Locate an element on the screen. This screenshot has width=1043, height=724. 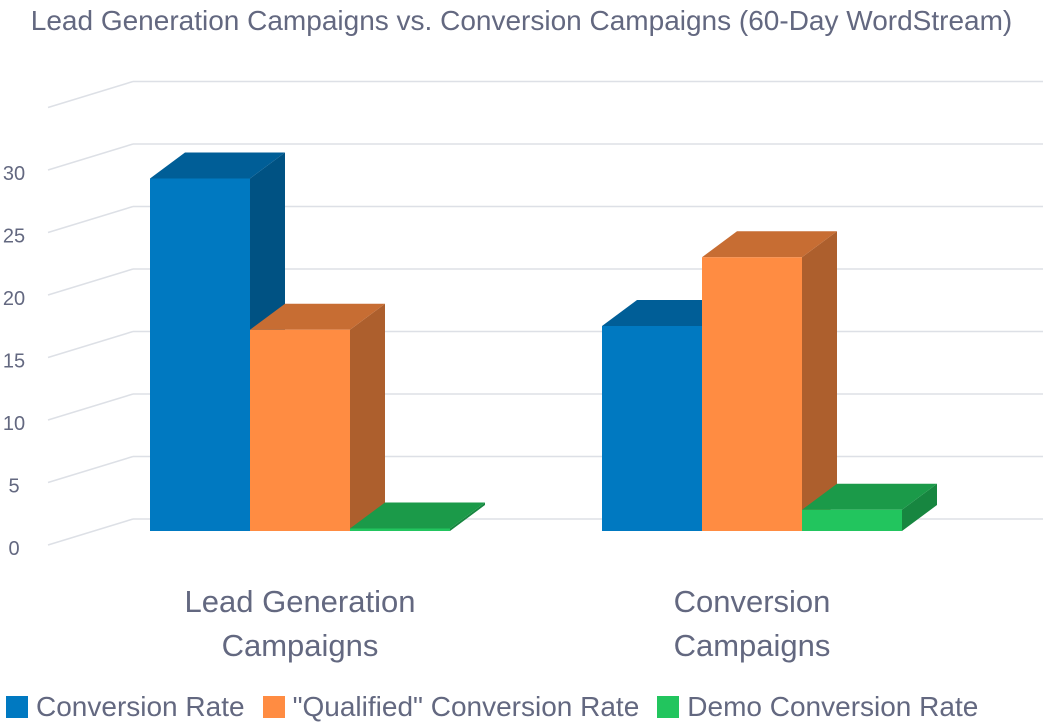
y-tick-label: 20 is located at coordinates (14, 299).